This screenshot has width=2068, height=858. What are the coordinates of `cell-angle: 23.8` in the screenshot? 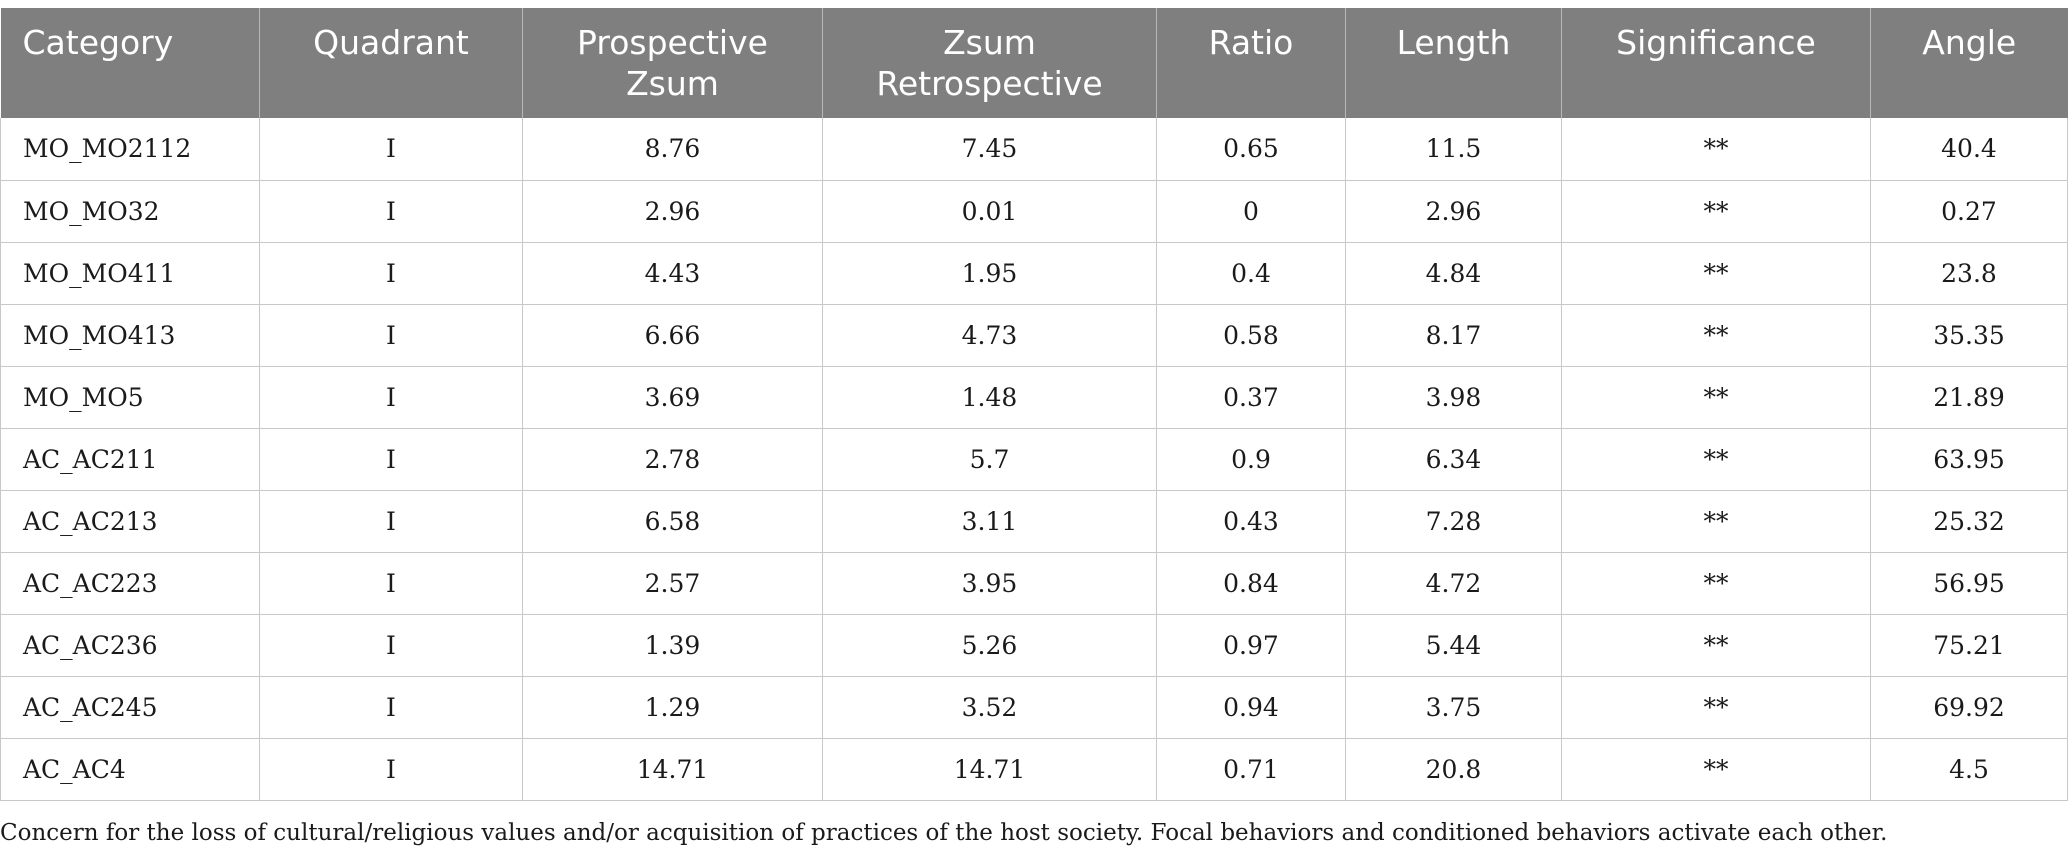 It's located at (1969, 273).